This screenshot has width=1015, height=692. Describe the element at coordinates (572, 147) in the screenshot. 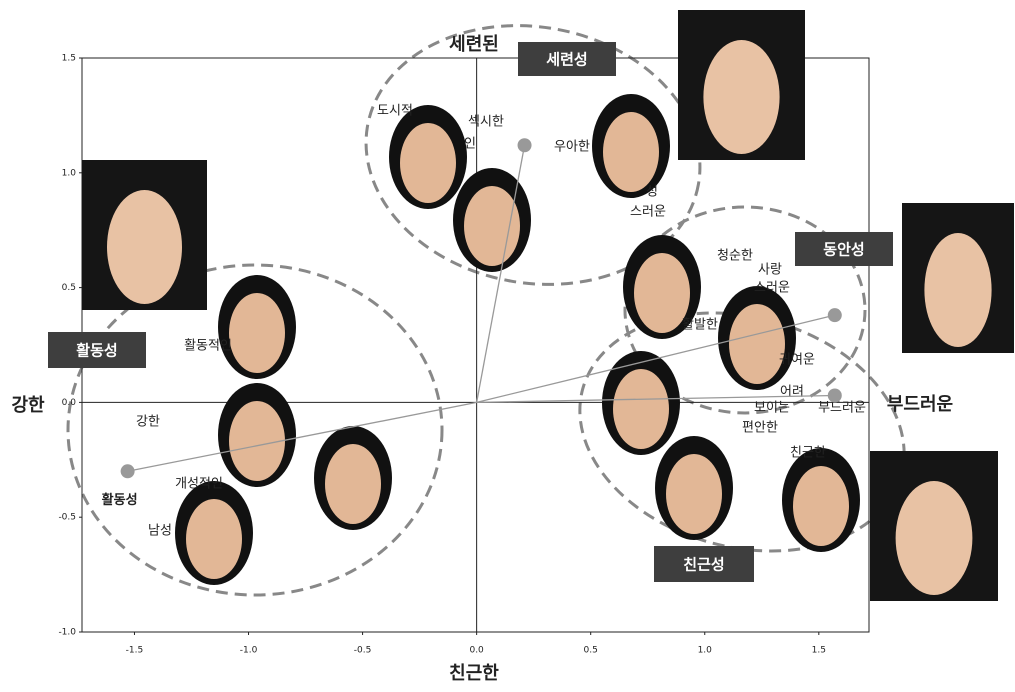

I see `attribute-label: 우아한` at that location.